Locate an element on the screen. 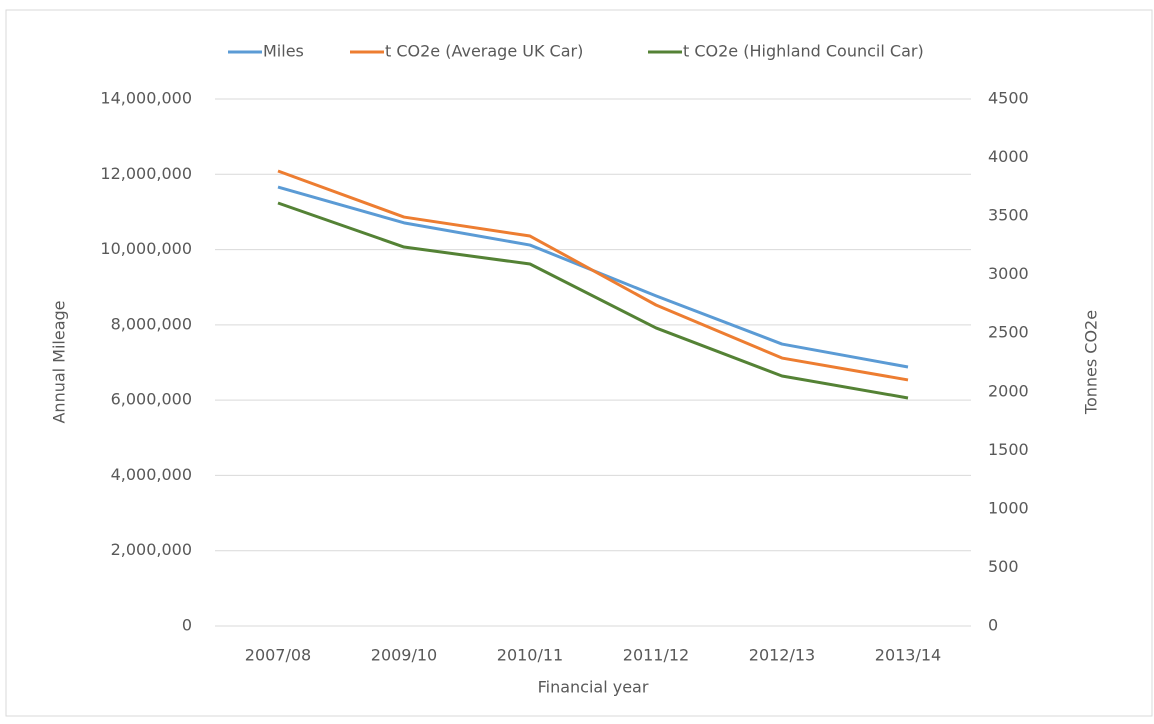 Image resolution: width=1154 pixels, height=724 pixels. y2-tick-label: 500 is located at coordinates (1003, 566).